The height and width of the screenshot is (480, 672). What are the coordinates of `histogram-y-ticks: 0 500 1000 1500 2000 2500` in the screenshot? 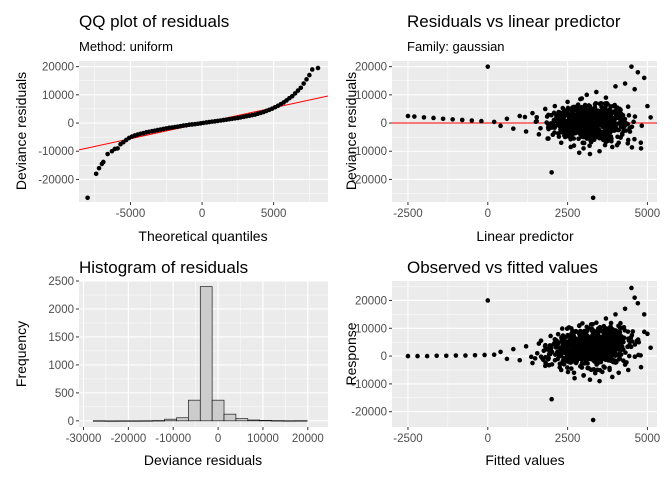 It's located at (63, 352).